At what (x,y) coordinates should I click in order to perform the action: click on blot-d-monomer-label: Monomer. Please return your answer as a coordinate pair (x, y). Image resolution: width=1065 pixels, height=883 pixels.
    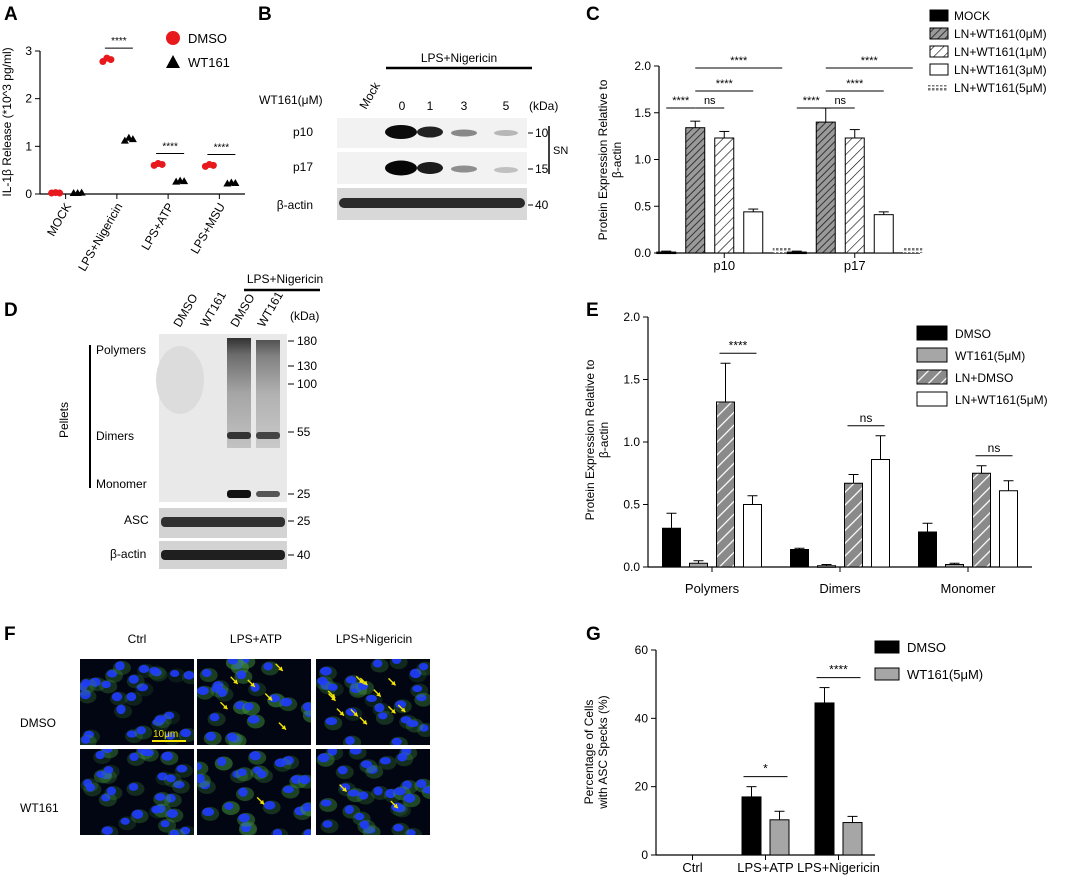
    Looking at the image, I should click on (121, 484).